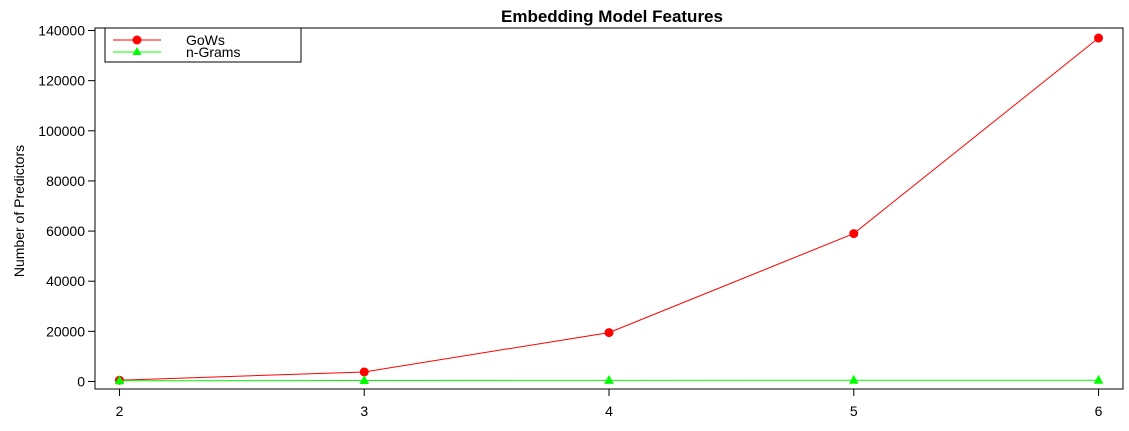 This screenshot has width=1129, height=431. I want to click on y-tick-label-7: 140000, so click(61, 31).